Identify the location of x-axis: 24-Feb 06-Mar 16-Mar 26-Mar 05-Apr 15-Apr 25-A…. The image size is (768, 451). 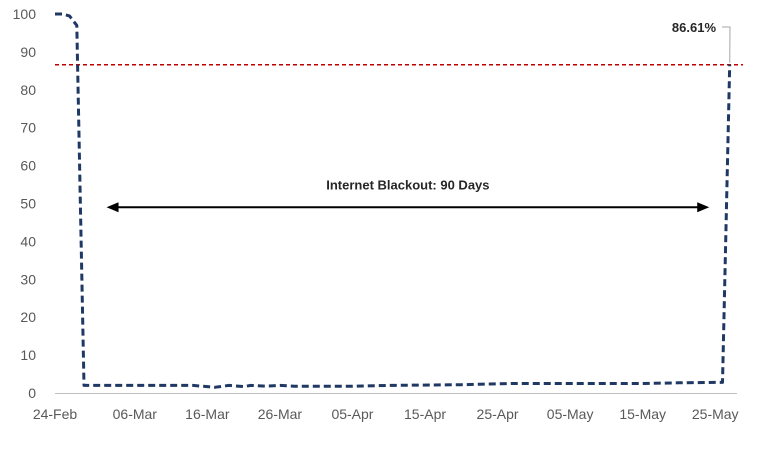
(386, 414).